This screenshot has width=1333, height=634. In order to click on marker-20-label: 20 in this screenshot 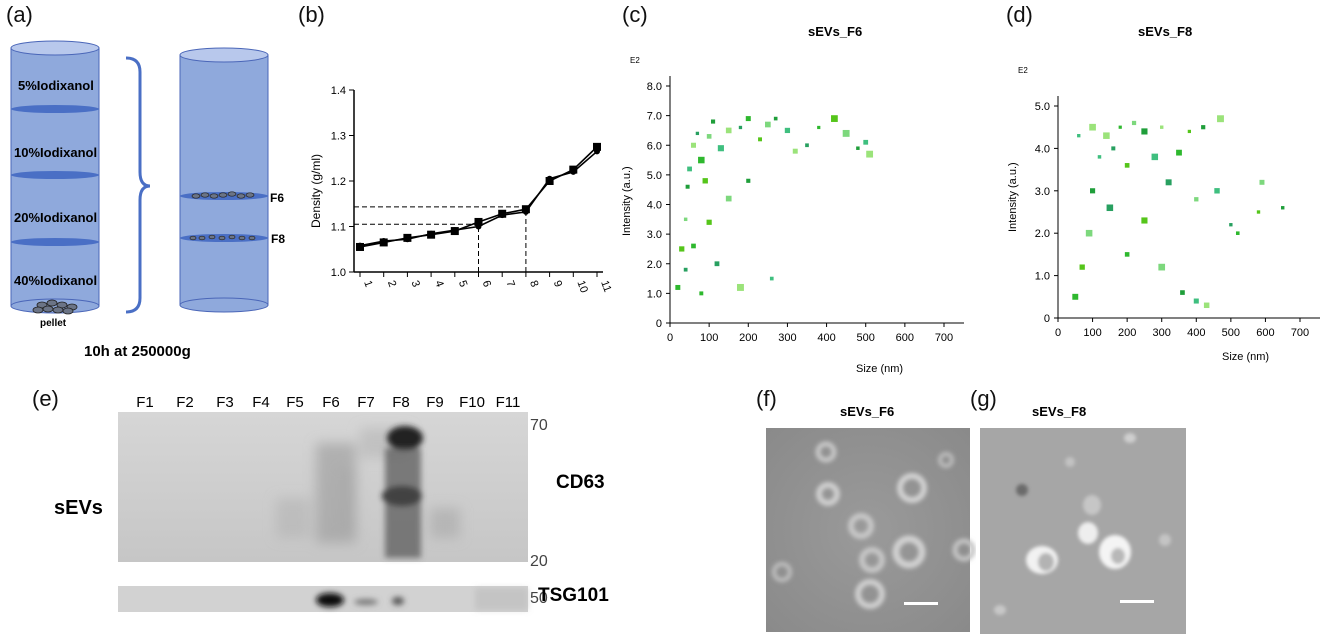, I will do `click(539, 561)`.